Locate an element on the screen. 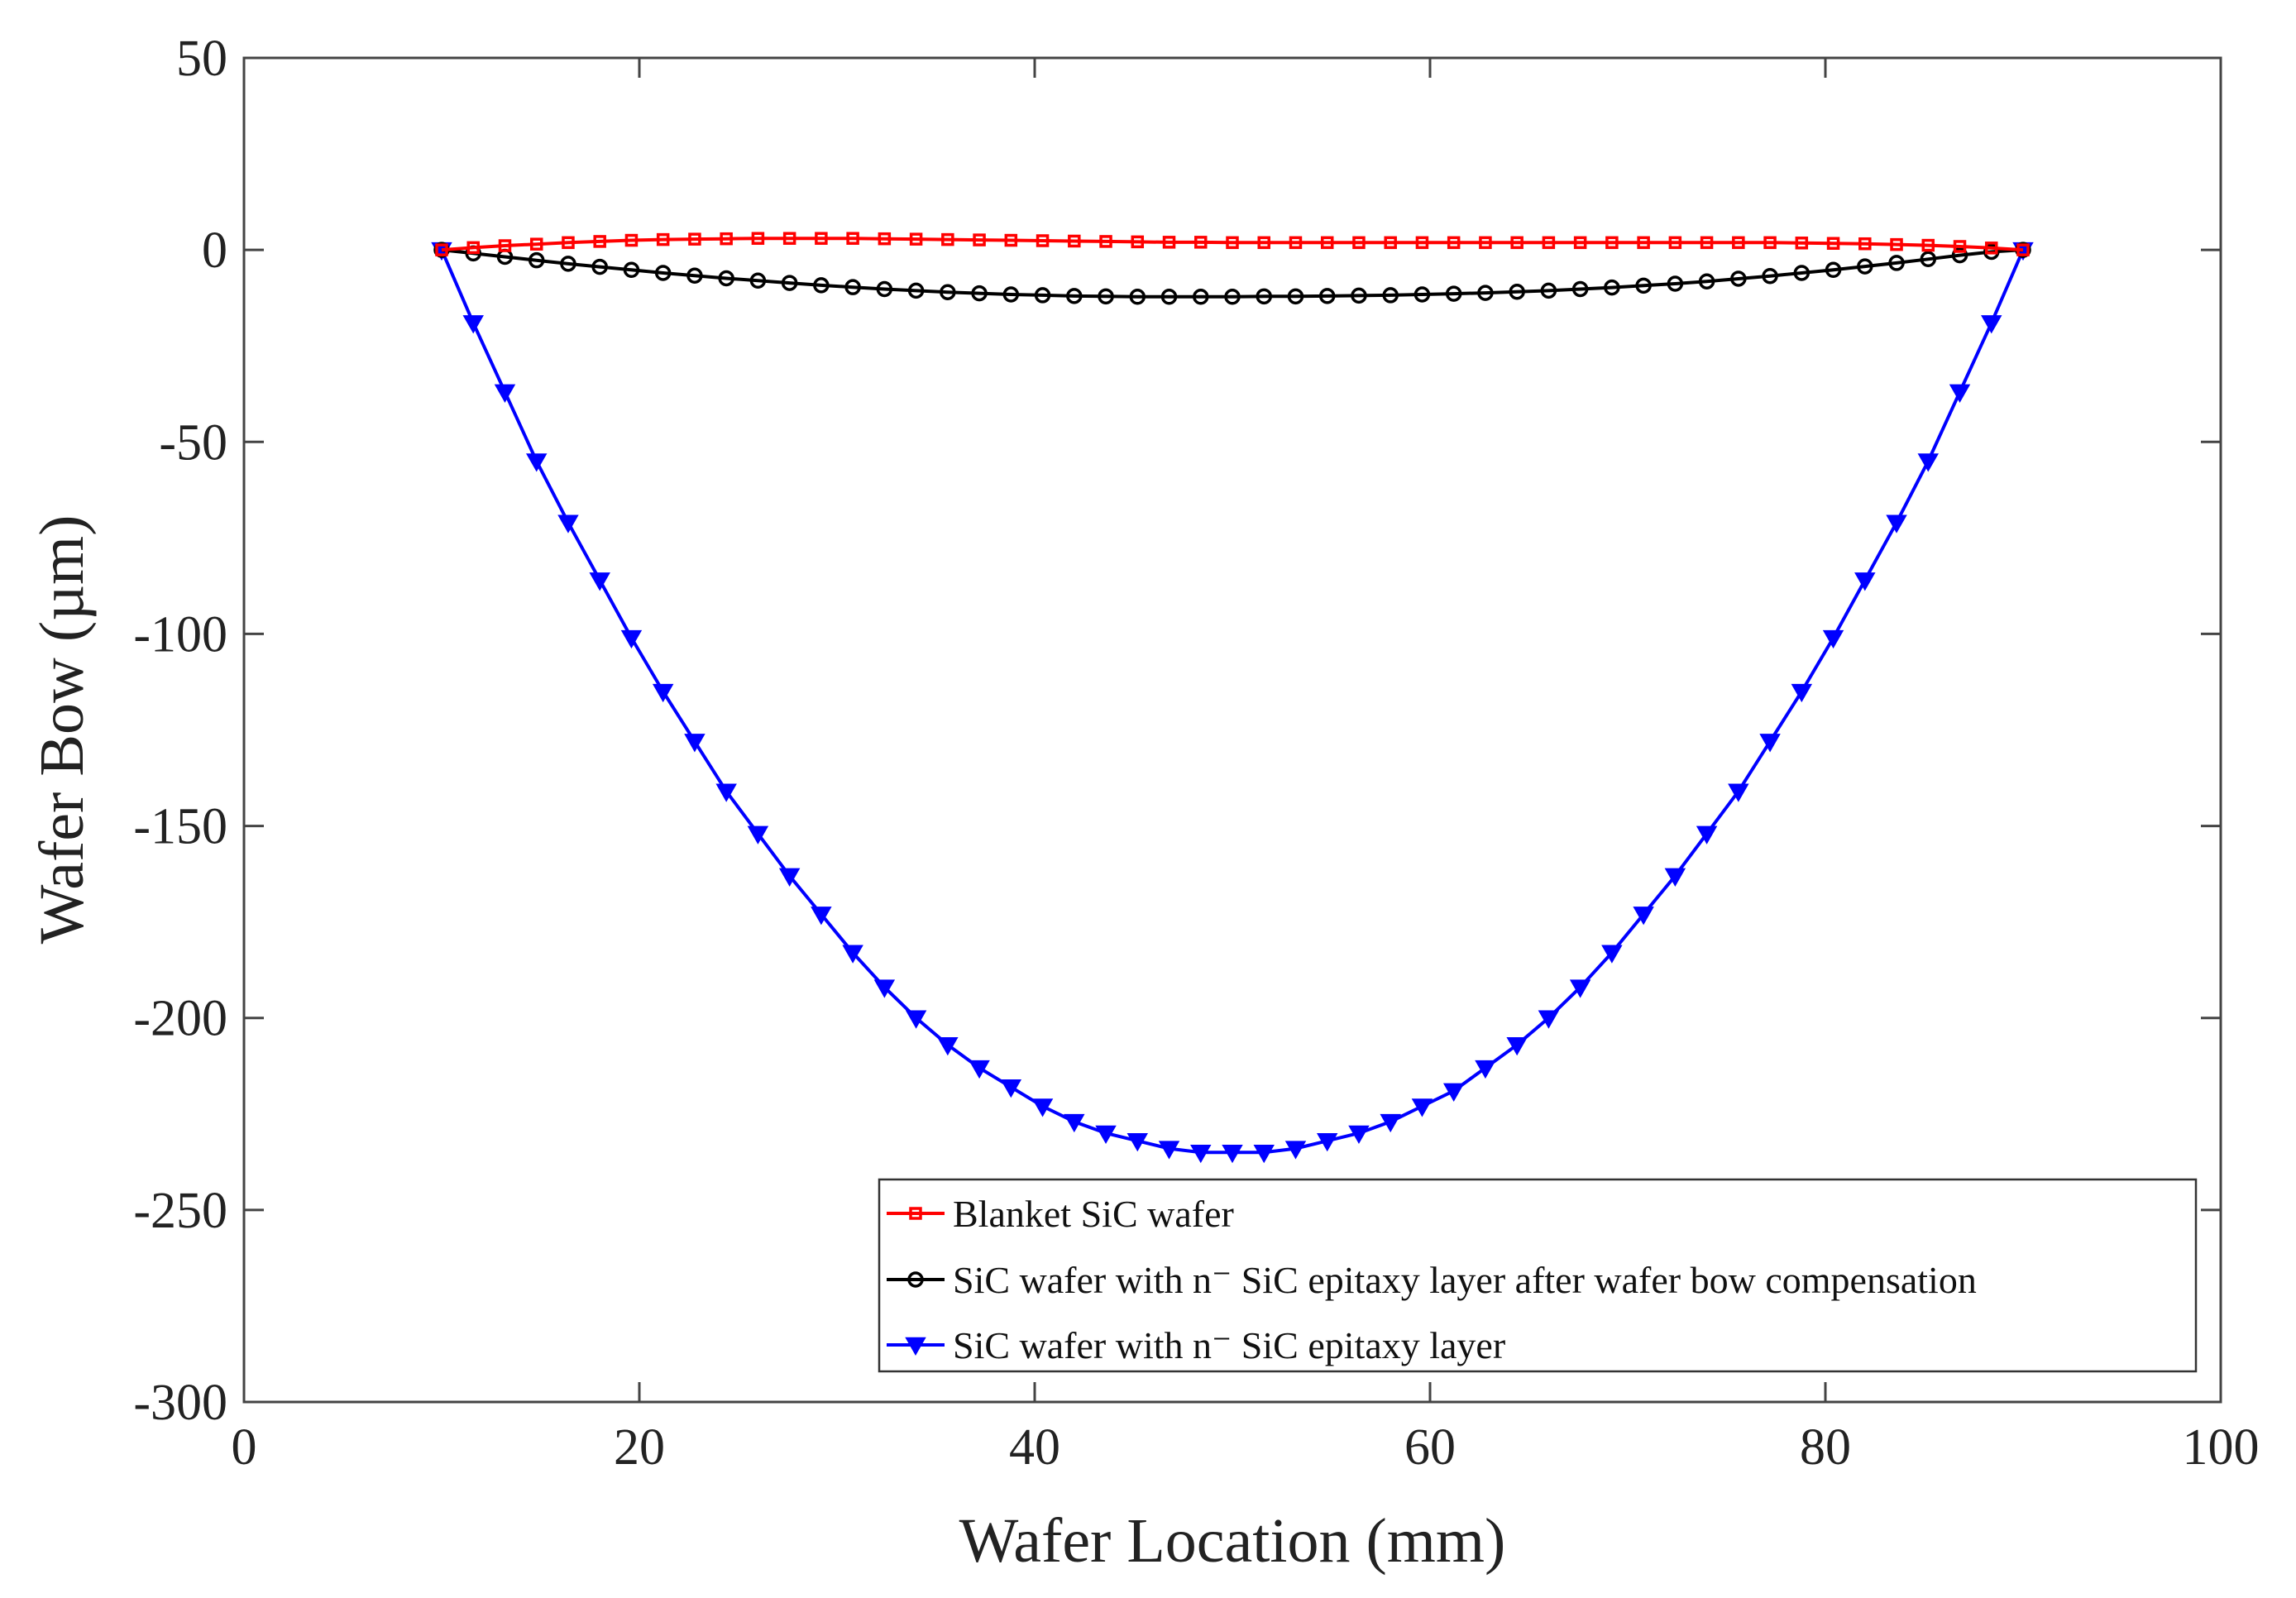  legend-label: Blanket SiC wafer is located at coordinates (1093, 1214).